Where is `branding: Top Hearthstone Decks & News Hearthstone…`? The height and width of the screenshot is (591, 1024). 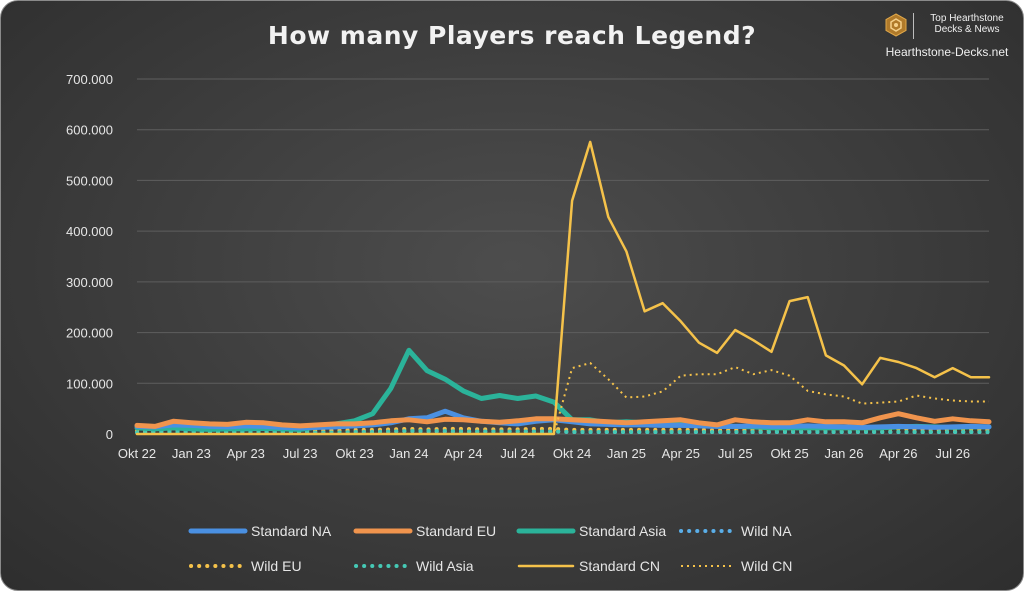 branding: Top Hearthstone Decks & News Hearthstone… is located at coordinates (947, 36).